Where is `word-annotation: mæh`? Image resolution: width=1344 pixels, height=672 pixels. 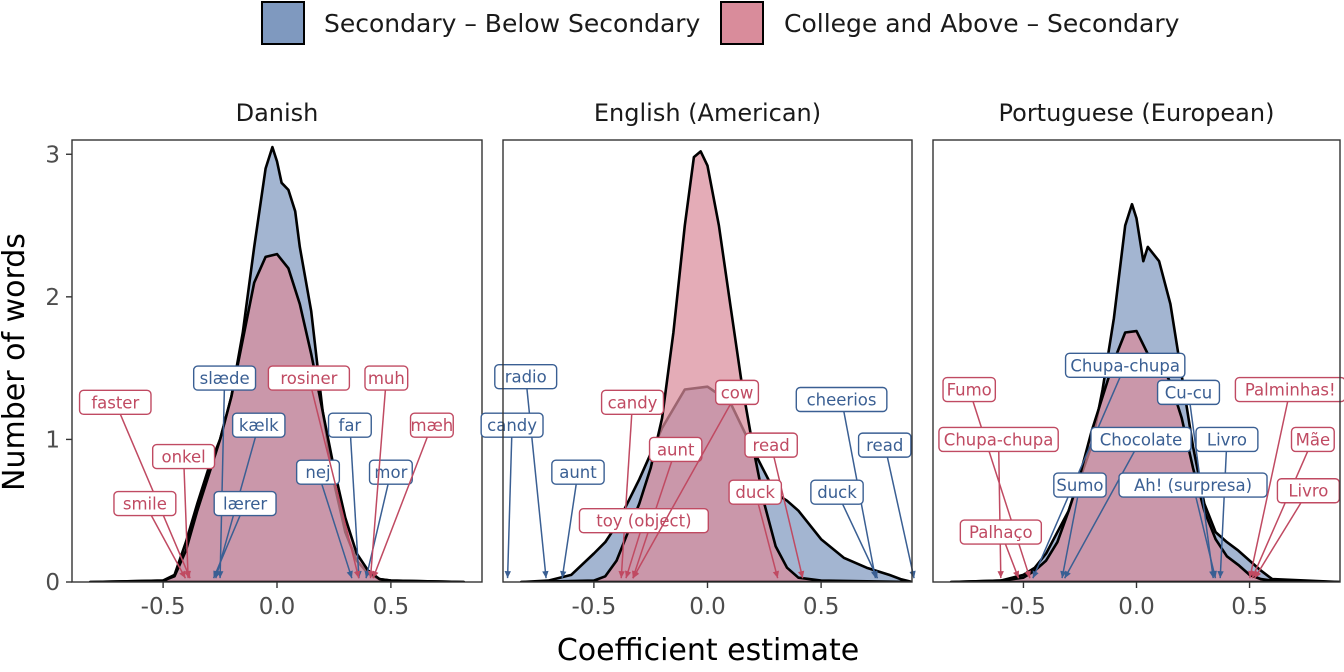 word-annotation: mæh is located at coordinates (413, 495).